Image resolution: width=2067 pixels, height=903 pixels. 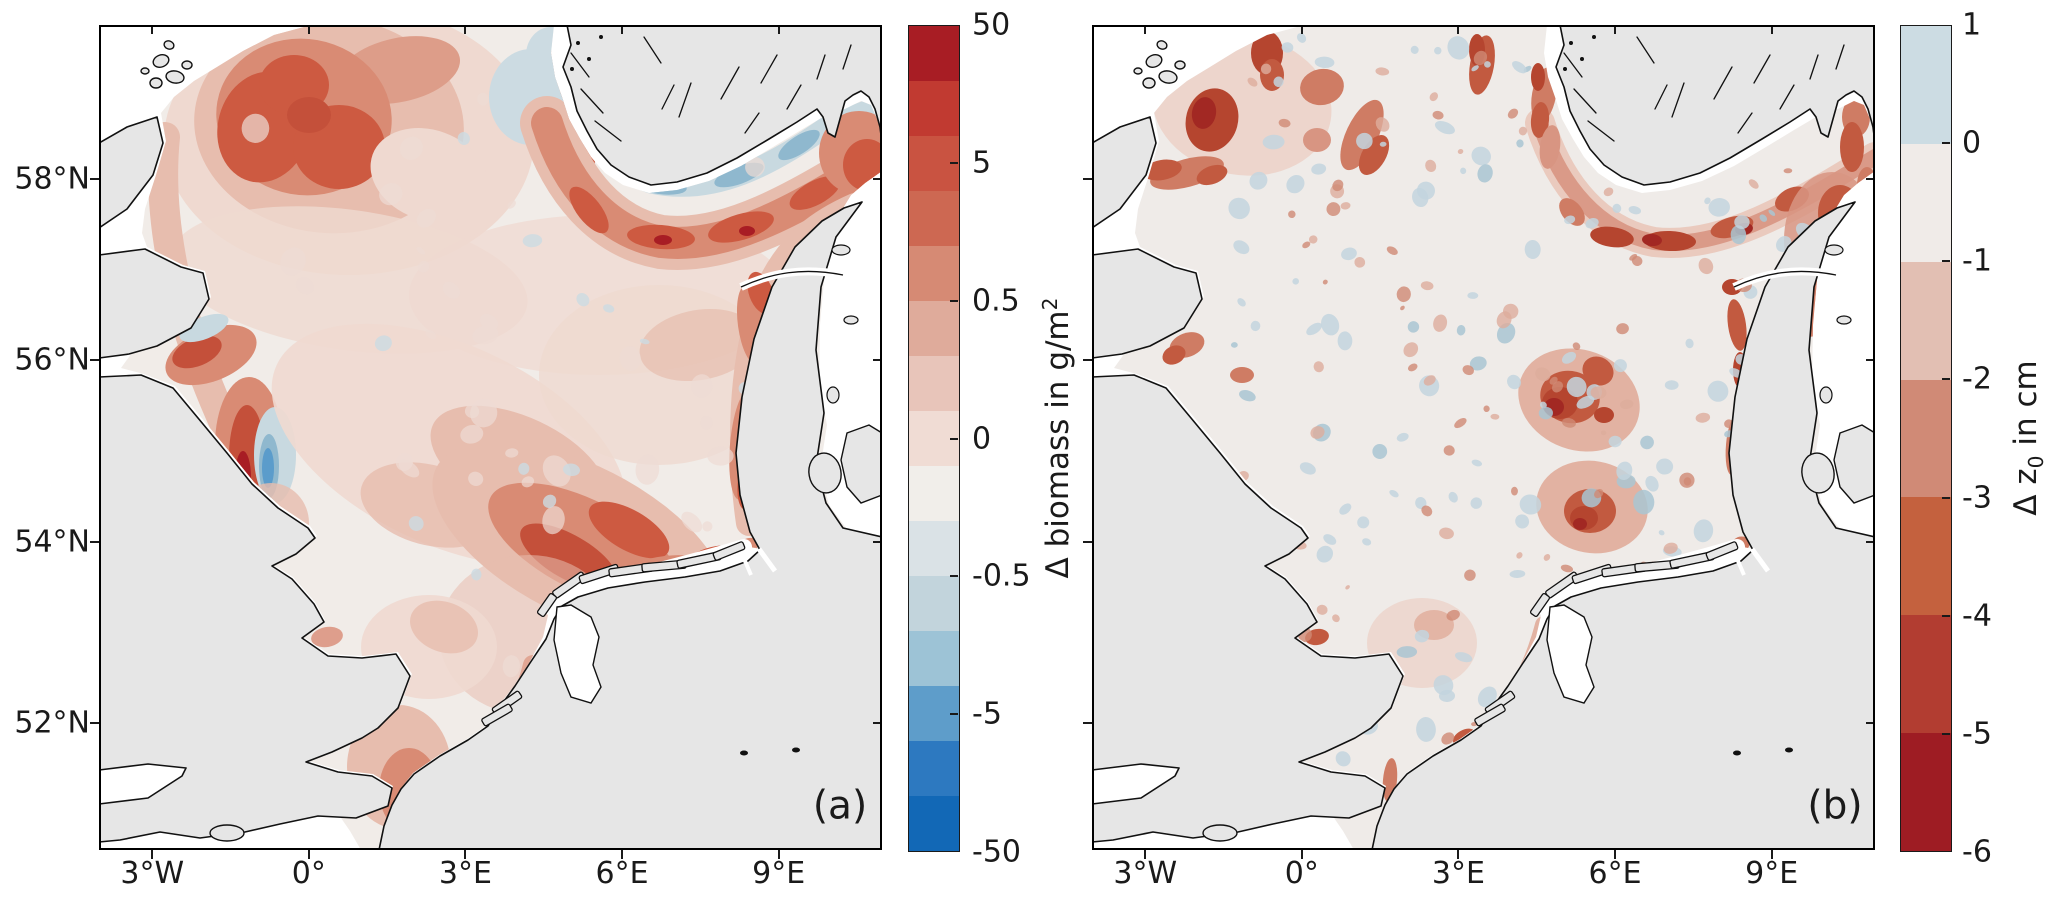 I want to click on x-tick-top-b, so click(x=1458, y=30).